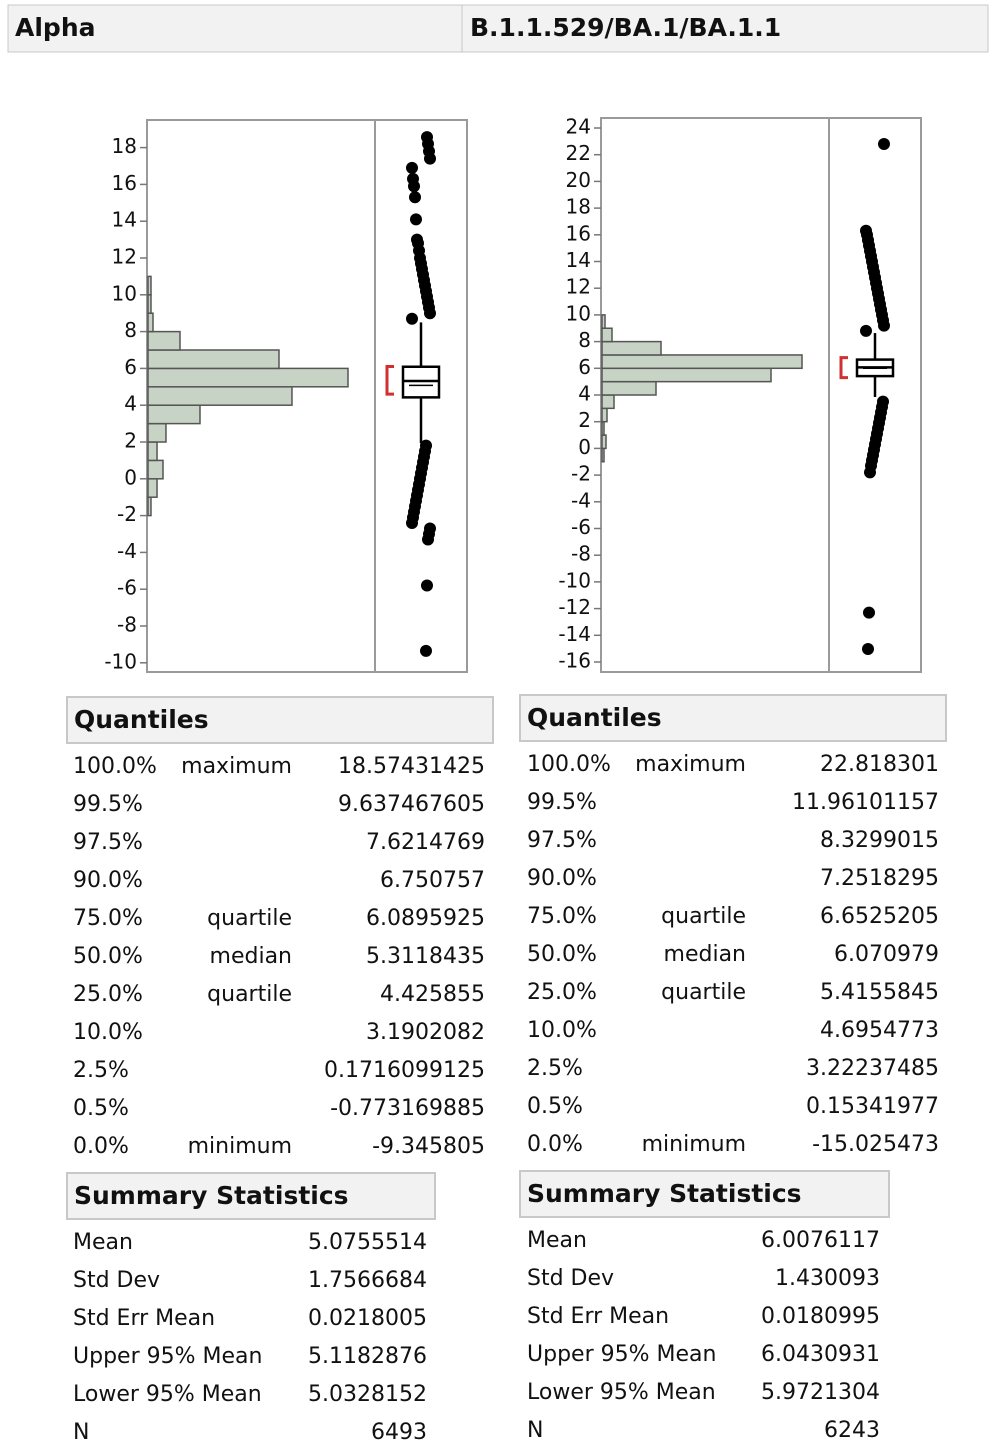 The width and height of the screenshot is (989, 1445). What do you see at coordinates (280, 720) in the screenshot?
I see `quantiles-header` at bounding box center [280, 720].